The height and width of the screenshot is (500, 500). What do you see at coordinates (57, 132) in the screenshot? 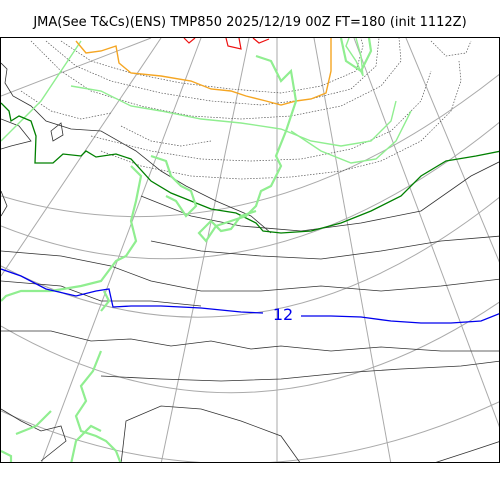
I see `coastline-island` at bounding box center [57, 132].